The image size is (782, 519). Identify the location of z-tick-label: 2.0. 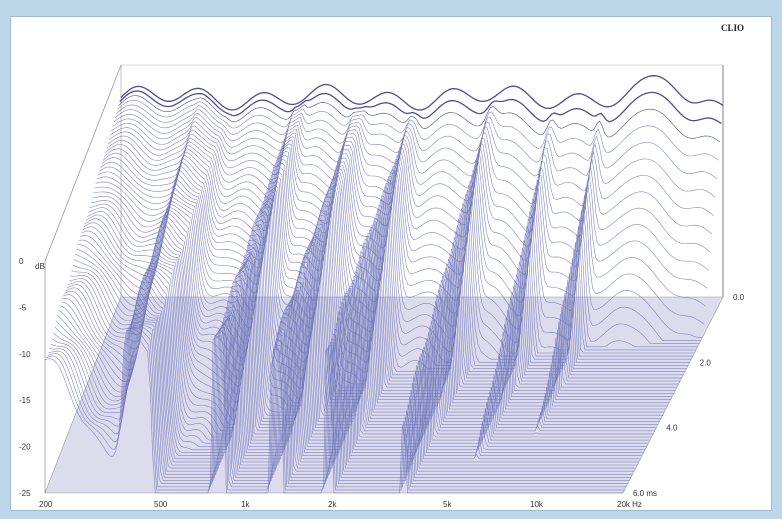
(706, 362).